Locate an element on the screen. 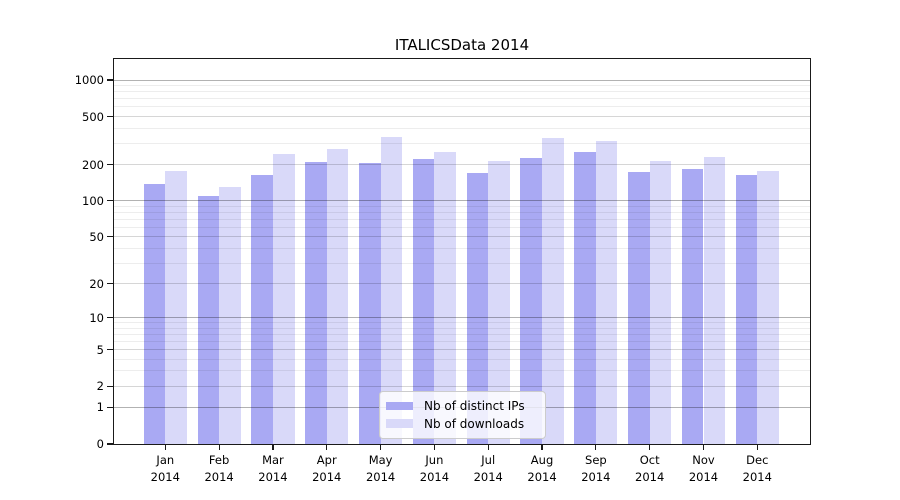 The image size is (900, 500). x-tick-jul is located at coordinates (488, 447).